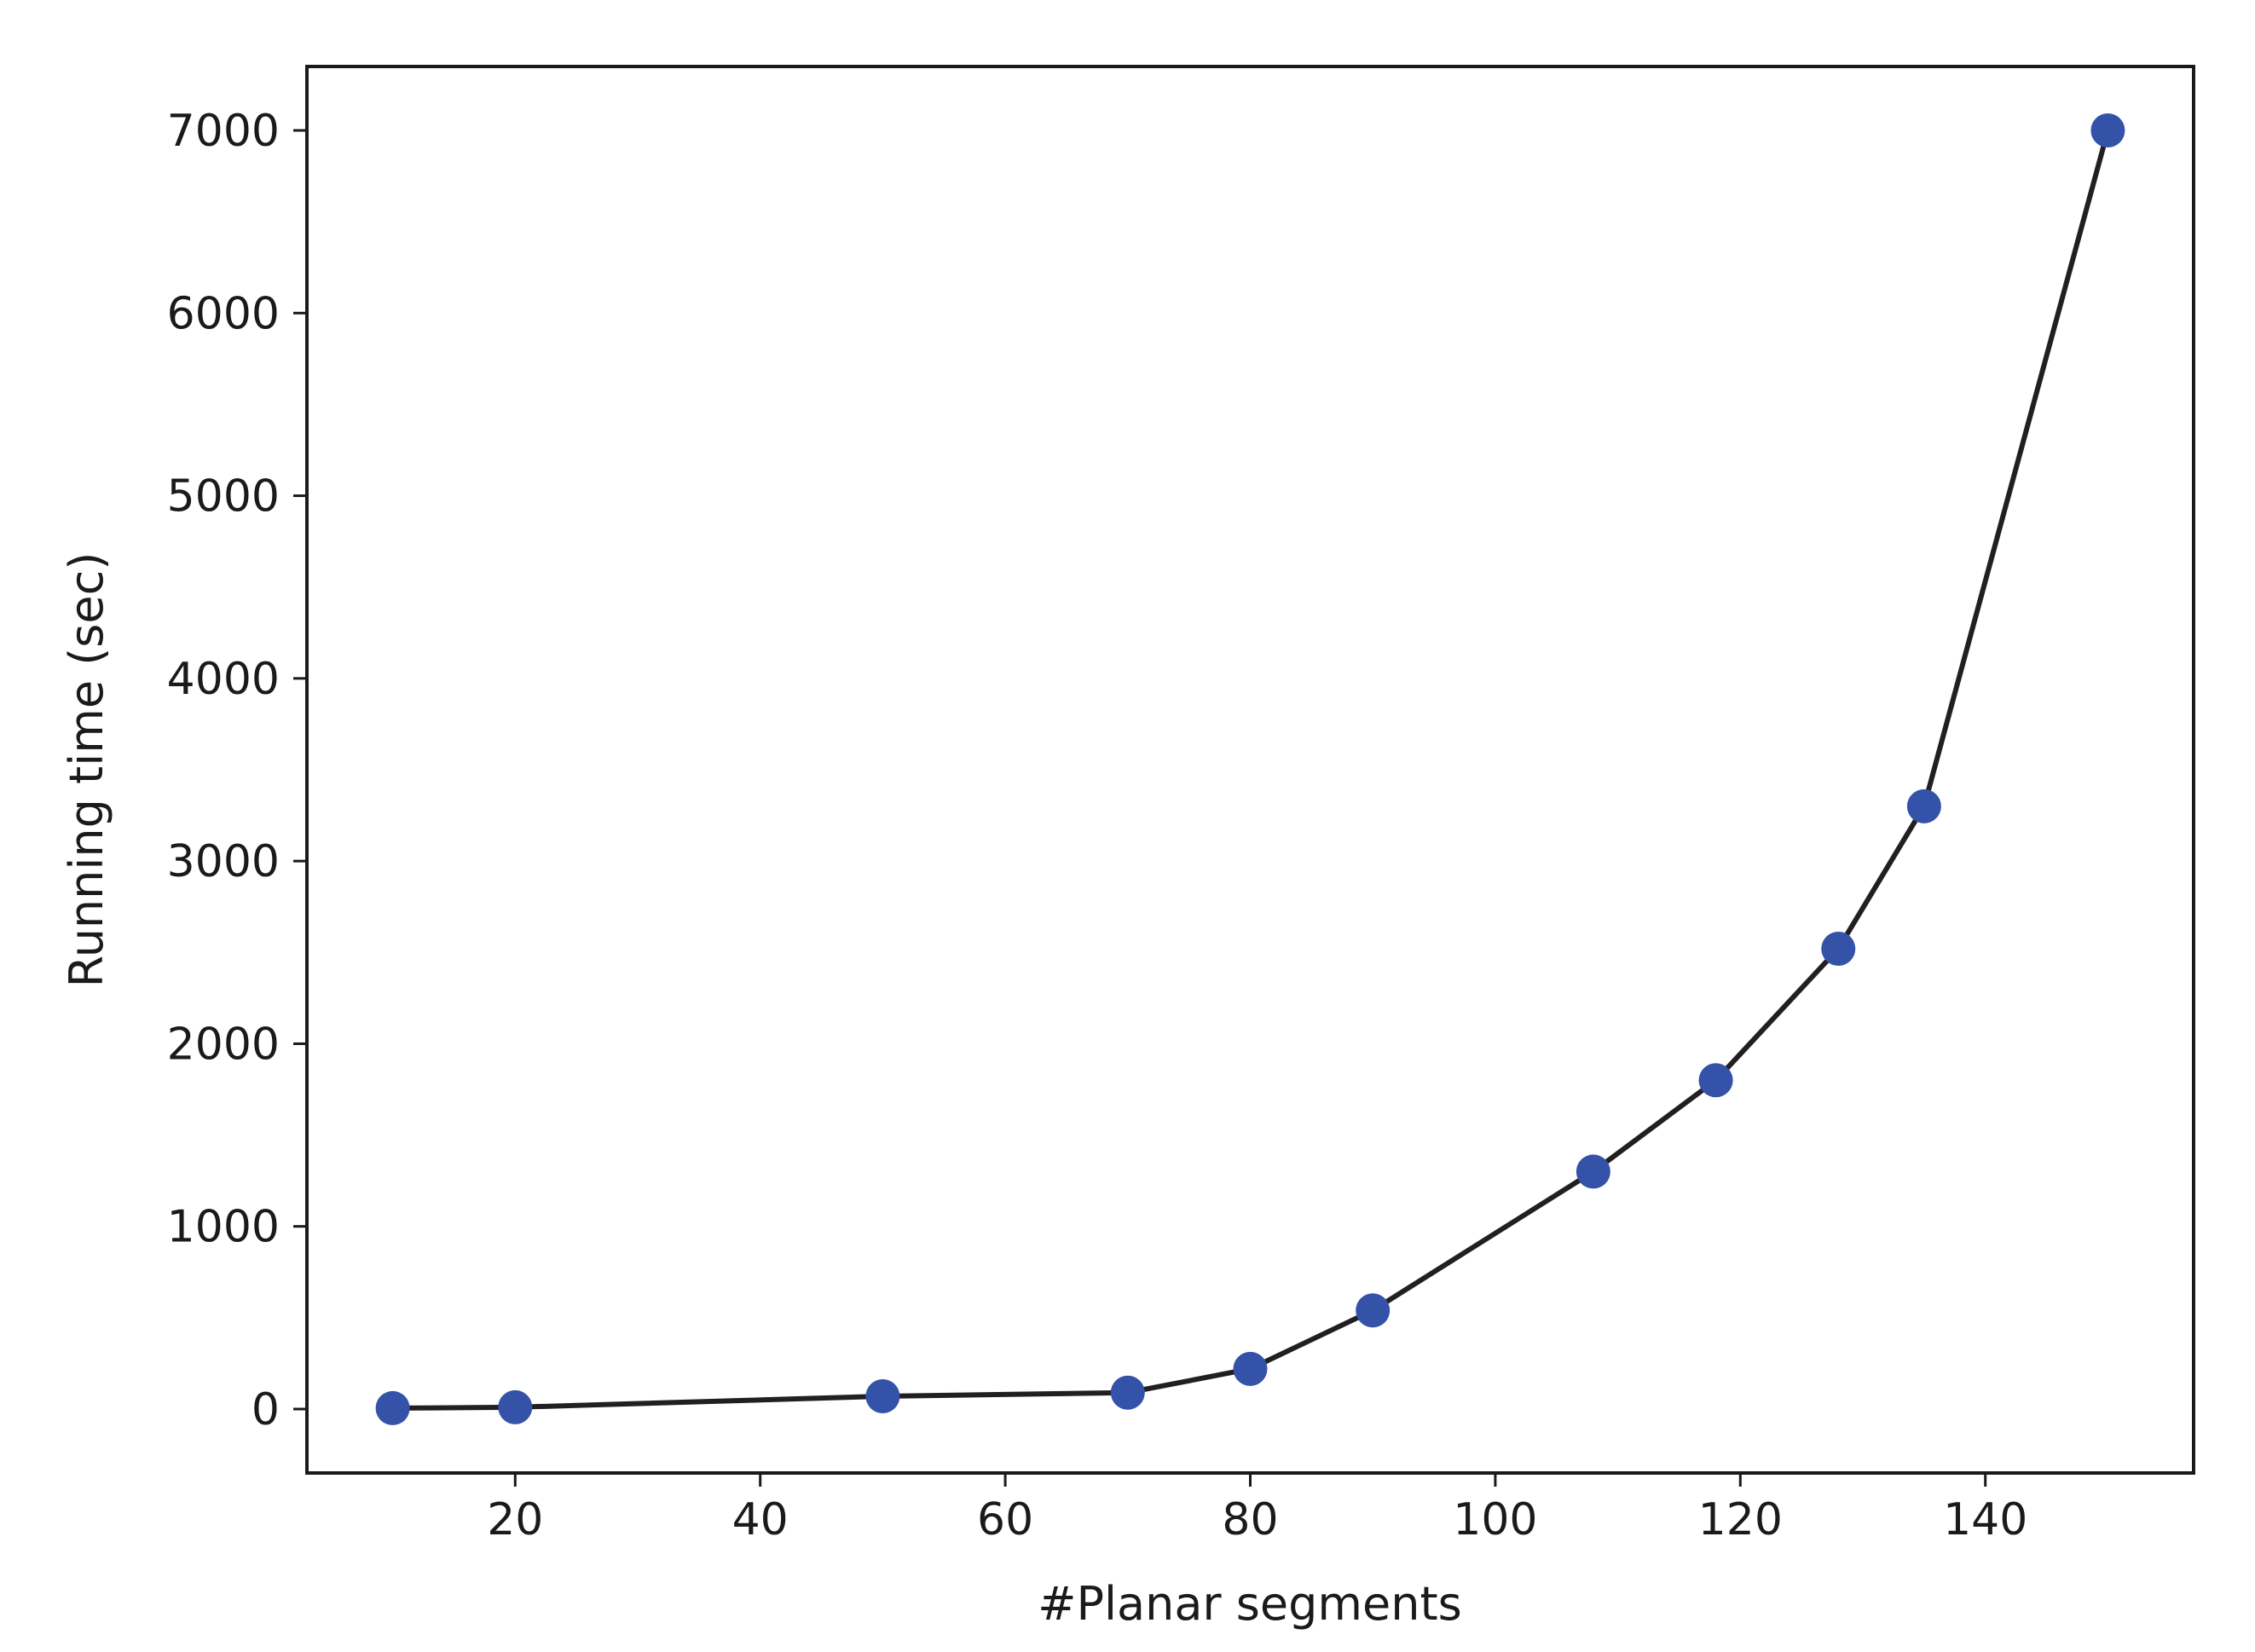 The height and width of the screenshot is (1652, 2255). Describe the element at coordinates (1250, 1604) in the screenshot. I see `x-axis-label: #Planar segments` at that location.